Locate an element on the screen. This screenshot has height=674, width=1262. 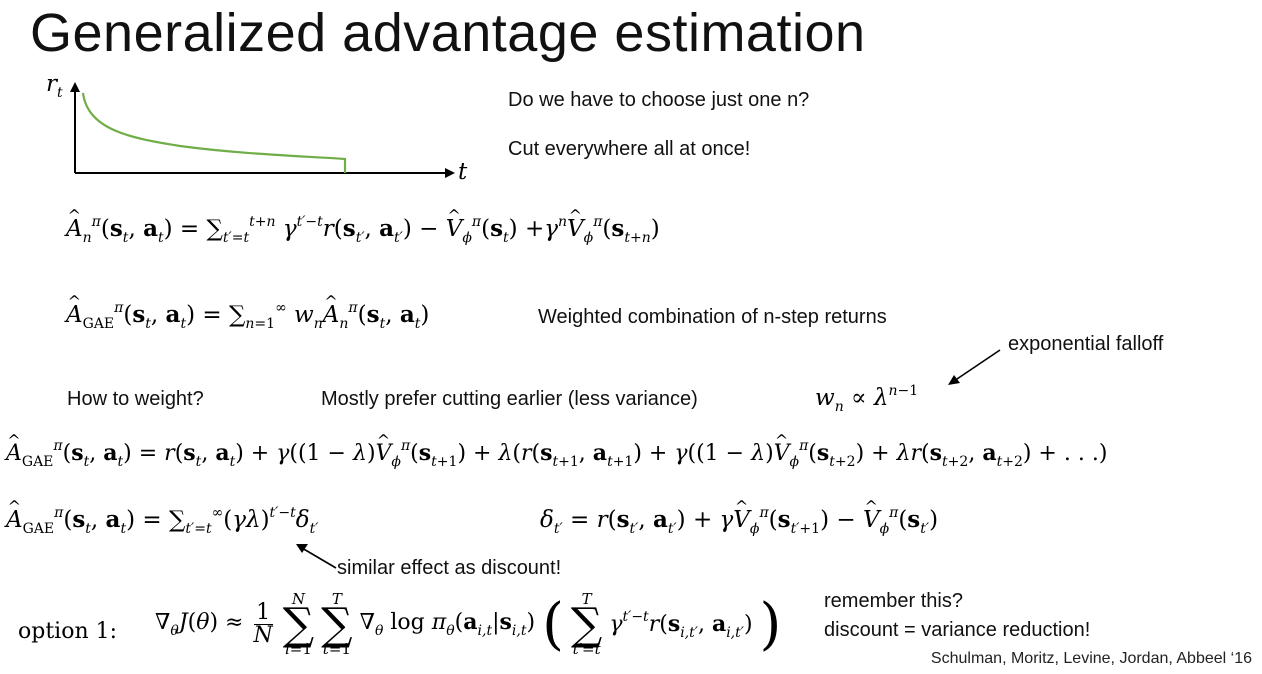
reward-curve-graph is located at coordinates (260, 135).